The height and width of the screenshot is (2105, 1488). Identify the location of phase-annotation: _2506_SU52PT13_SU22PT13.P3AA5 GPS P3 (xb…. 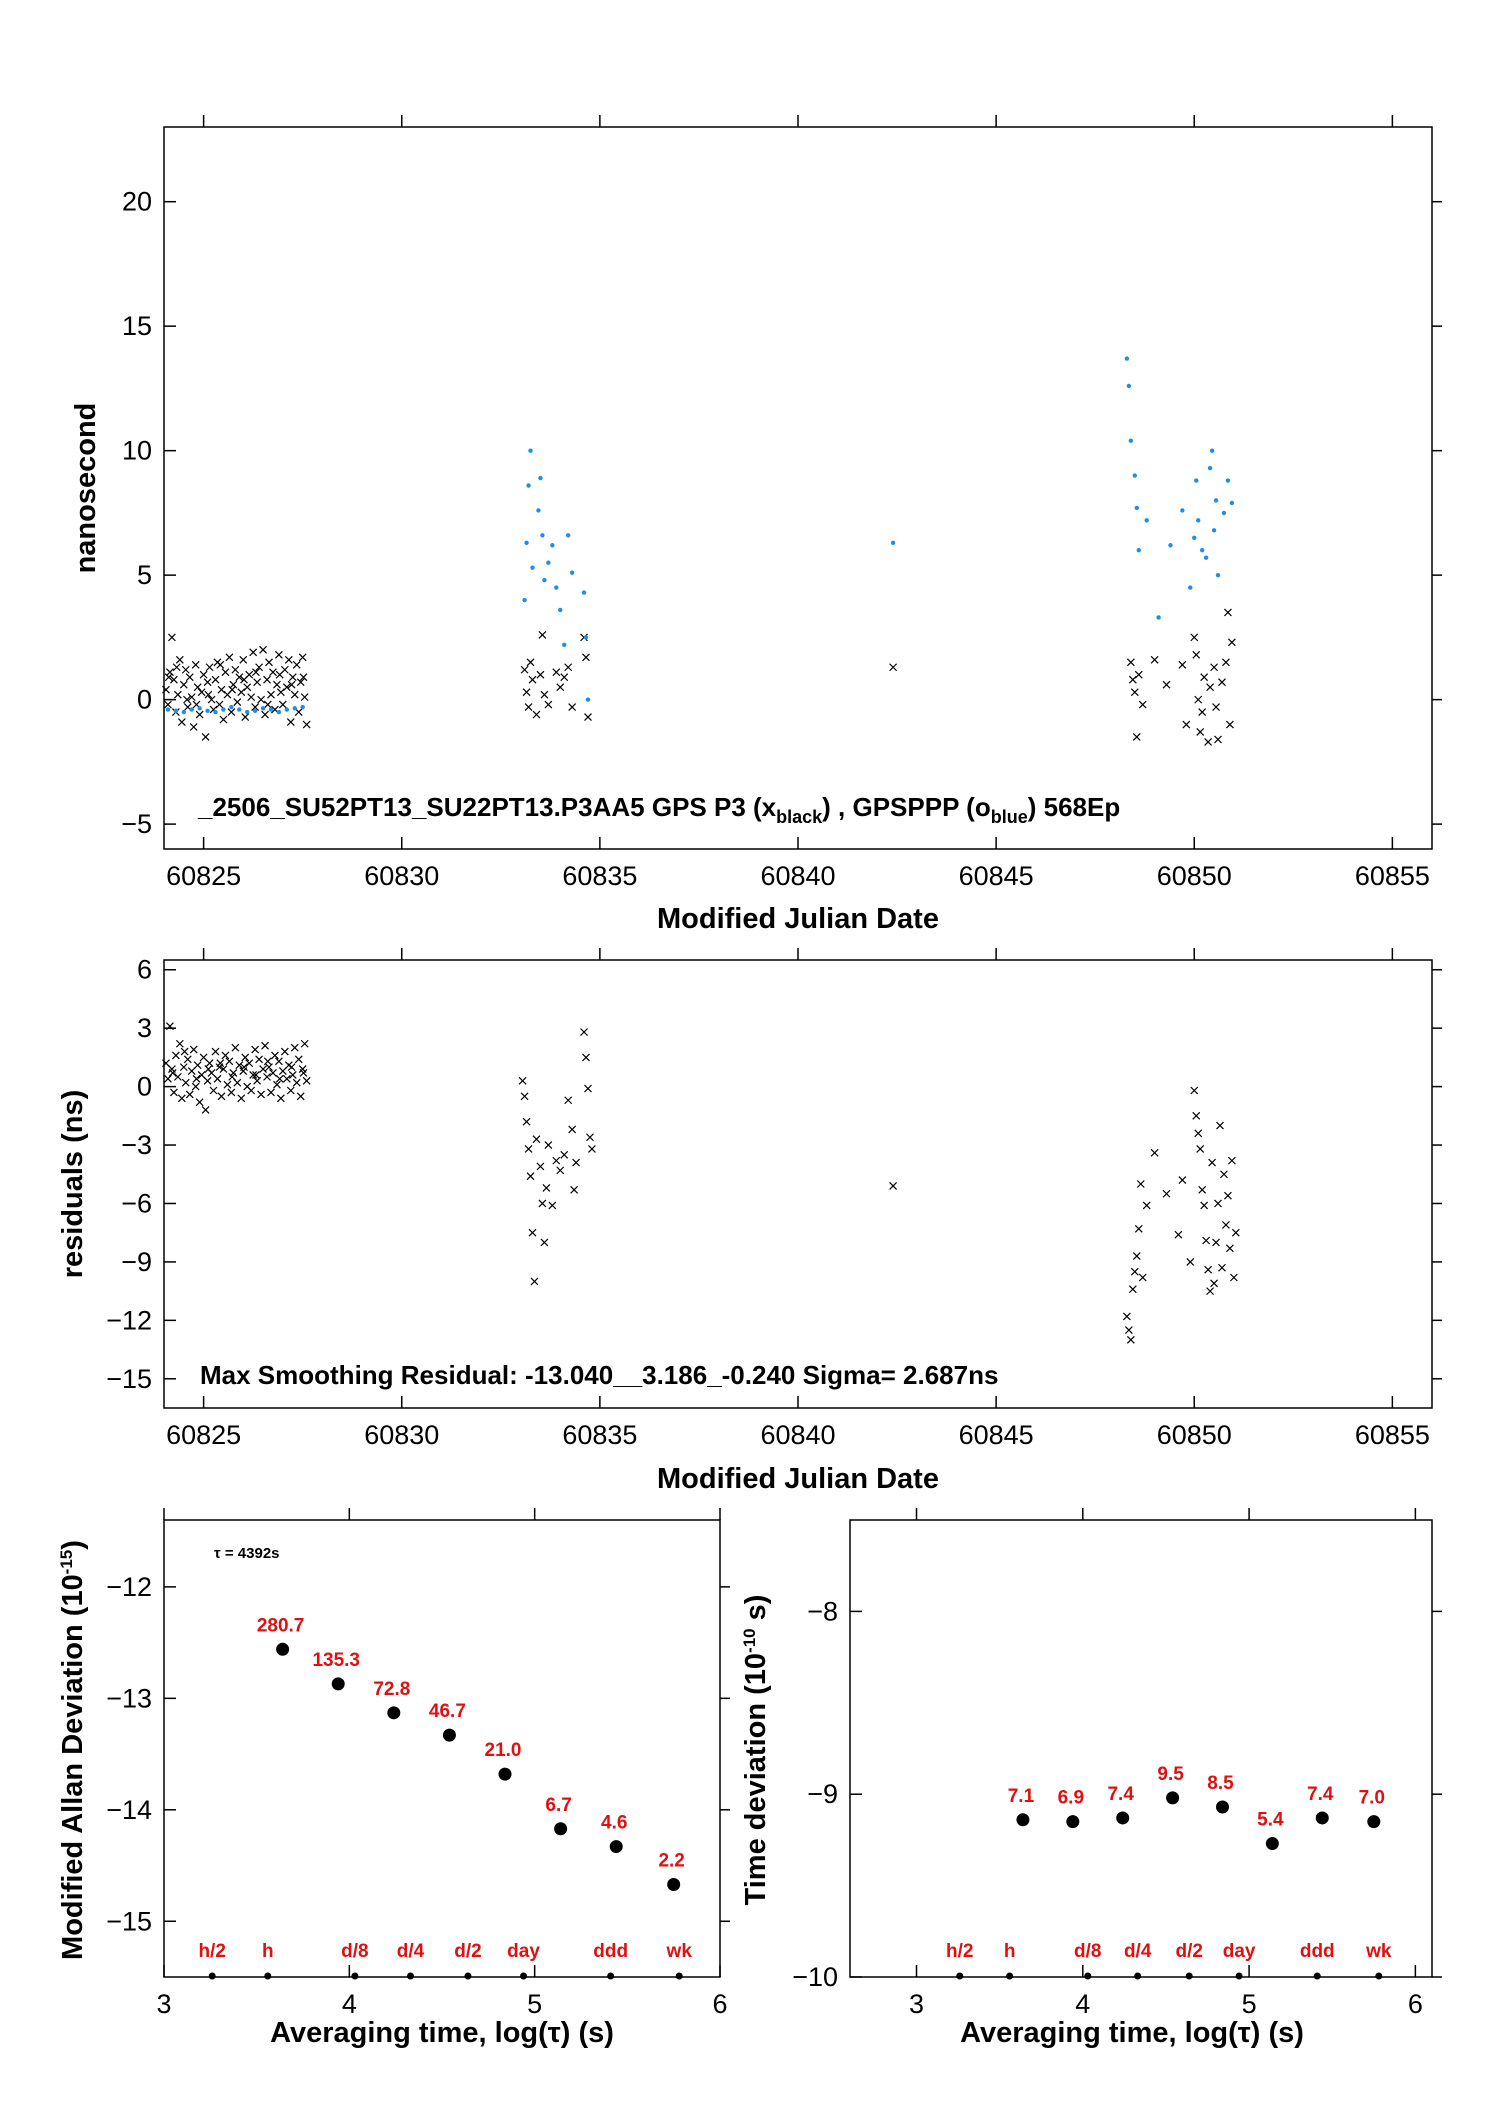
(658, 809).